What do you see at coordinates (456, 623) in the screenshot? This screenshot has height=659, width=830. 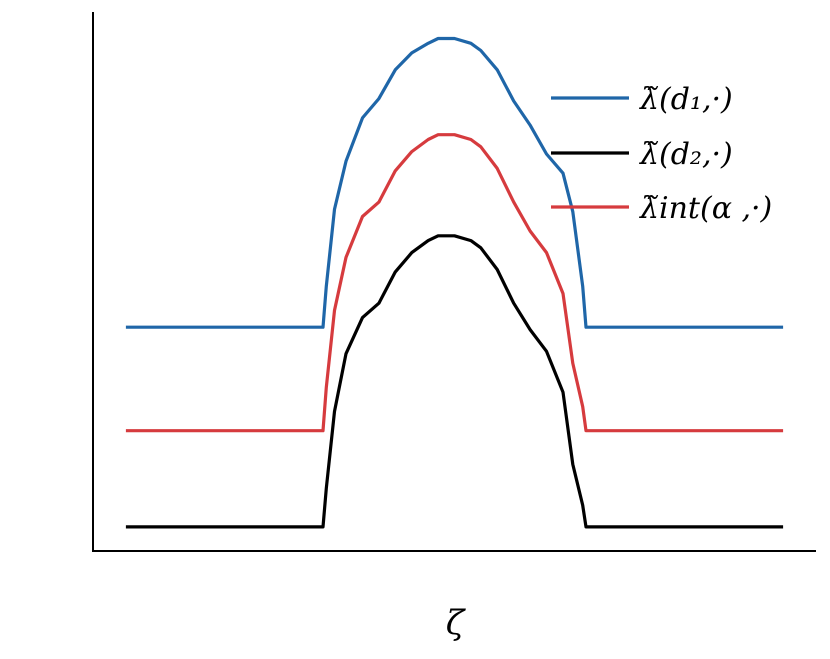 I see `x-axis-label: ζ` at bounding box center [456, 623].